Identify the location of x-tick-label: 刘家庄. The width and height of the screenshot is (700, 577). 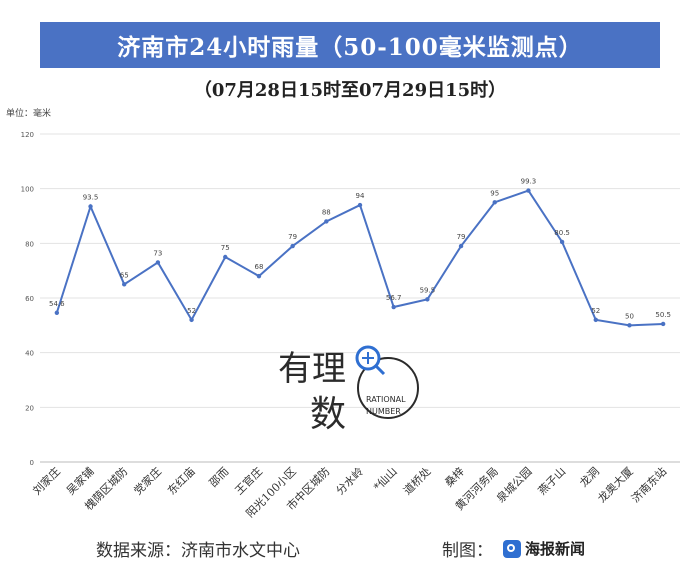
(46, 480).